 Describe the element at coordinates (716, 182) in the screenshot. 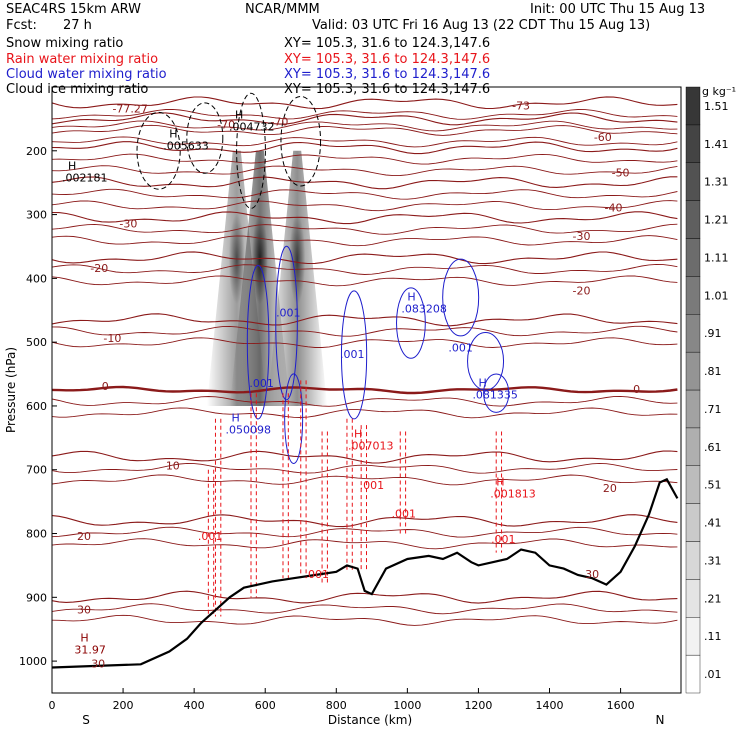

I see `colorbar-label: 1.31` at that location.